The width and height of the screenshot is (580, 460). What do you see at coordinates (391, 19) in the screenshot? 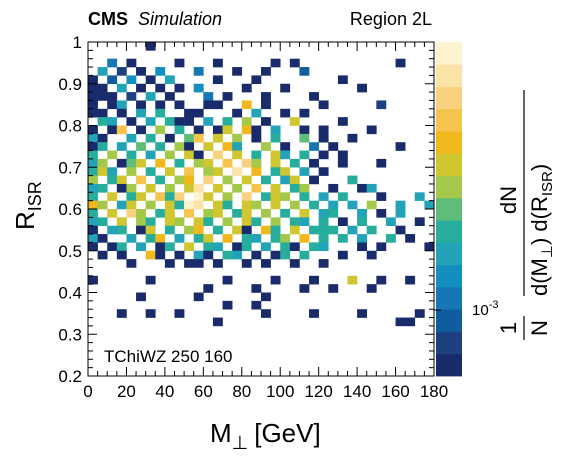
I see `region-label: Region 2L` at bounding box center [391, 19].